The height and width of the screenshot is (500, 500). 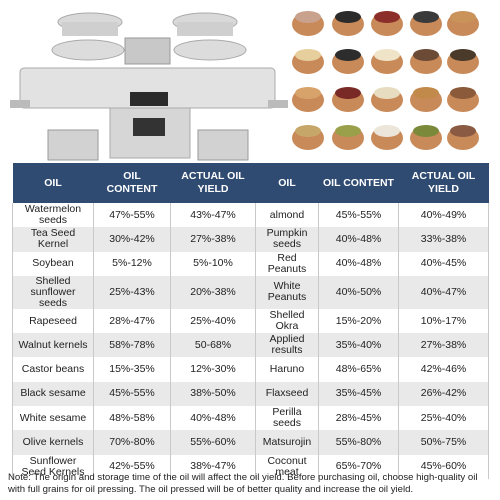 I want to click on table-cell: 25%-43%, so click(x=132, y=292).